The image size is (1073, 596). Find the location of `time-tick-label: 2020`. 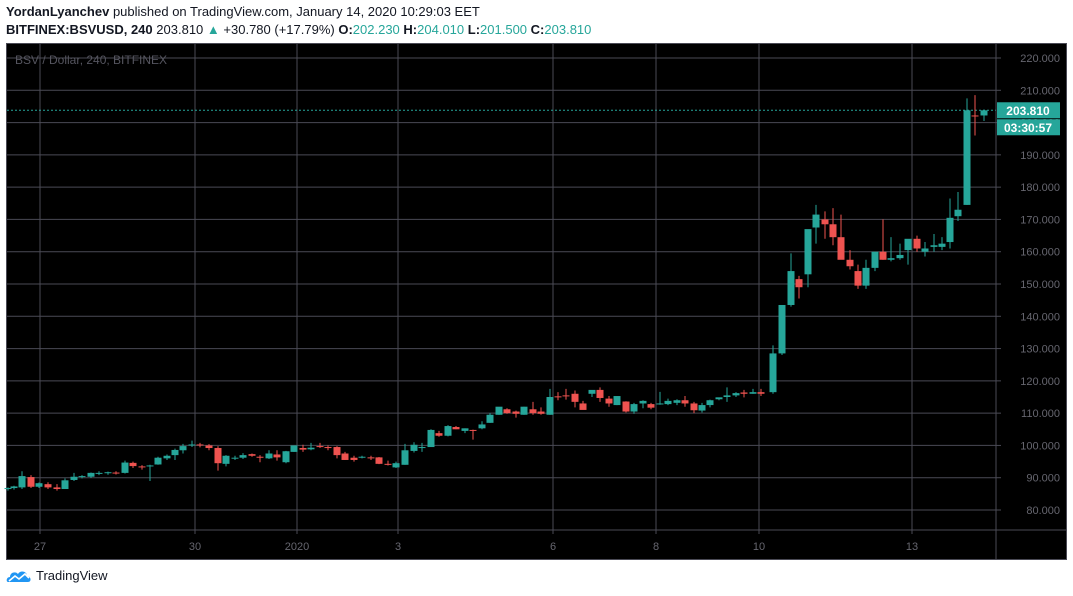

time-tick-label: 2020 is located at coordinates (297, 547).